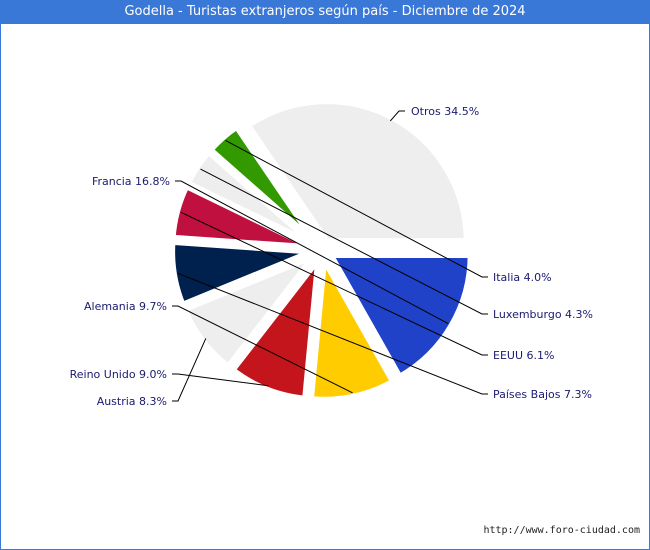  Describe the element at coordinates (356, 171) in the screenshot. I see `pie-slice-otros` at that location.